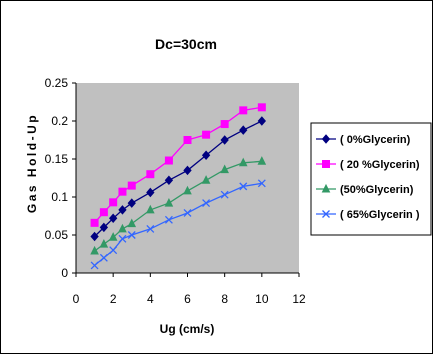 The height and width of the screenshot is (355, 433). What do you see at coordinates (32, 163) in the screenshot?
I see `y-axis-label: Gas Hold-Up` at bounding box center [32, 163].